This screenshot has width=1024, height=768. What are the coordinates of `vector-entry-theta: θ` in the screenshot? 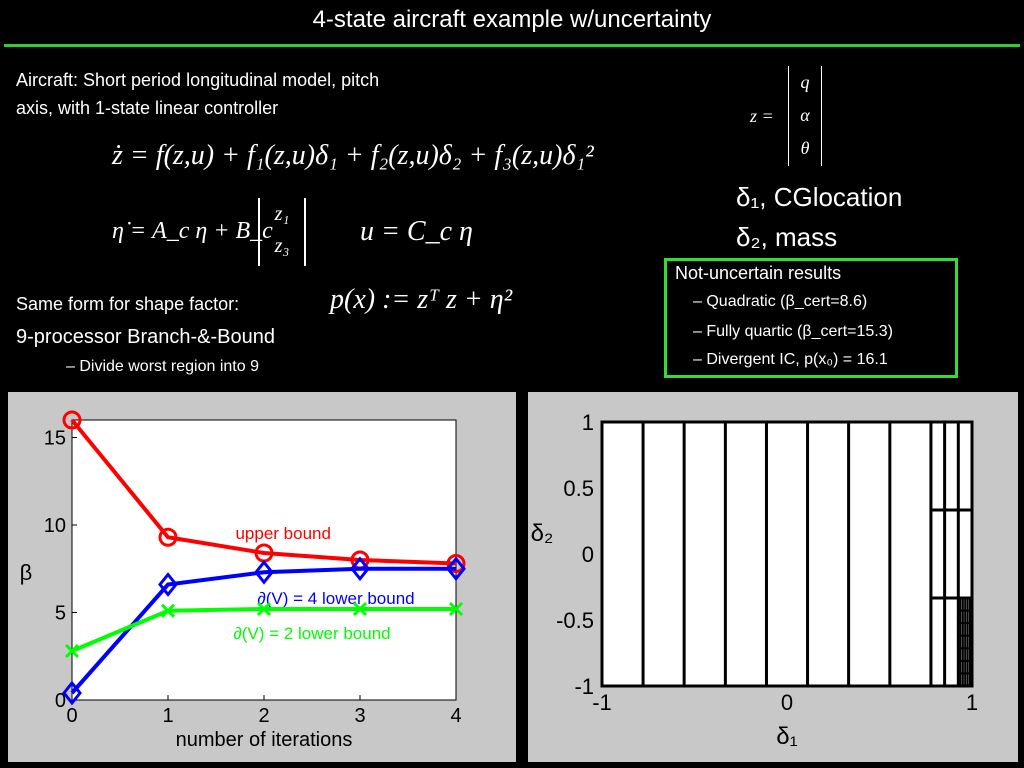 It's located at (805, 148).